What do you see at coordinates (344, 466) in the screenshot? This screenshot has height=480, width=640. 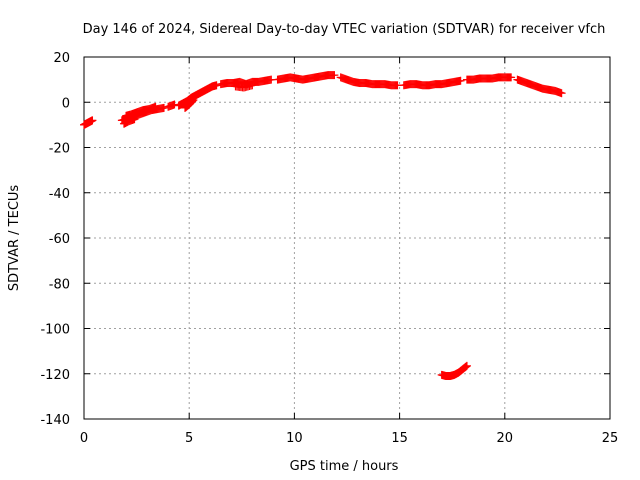 I see `x-axis-label: GPS time / hours` at bounding box center [344, 466].